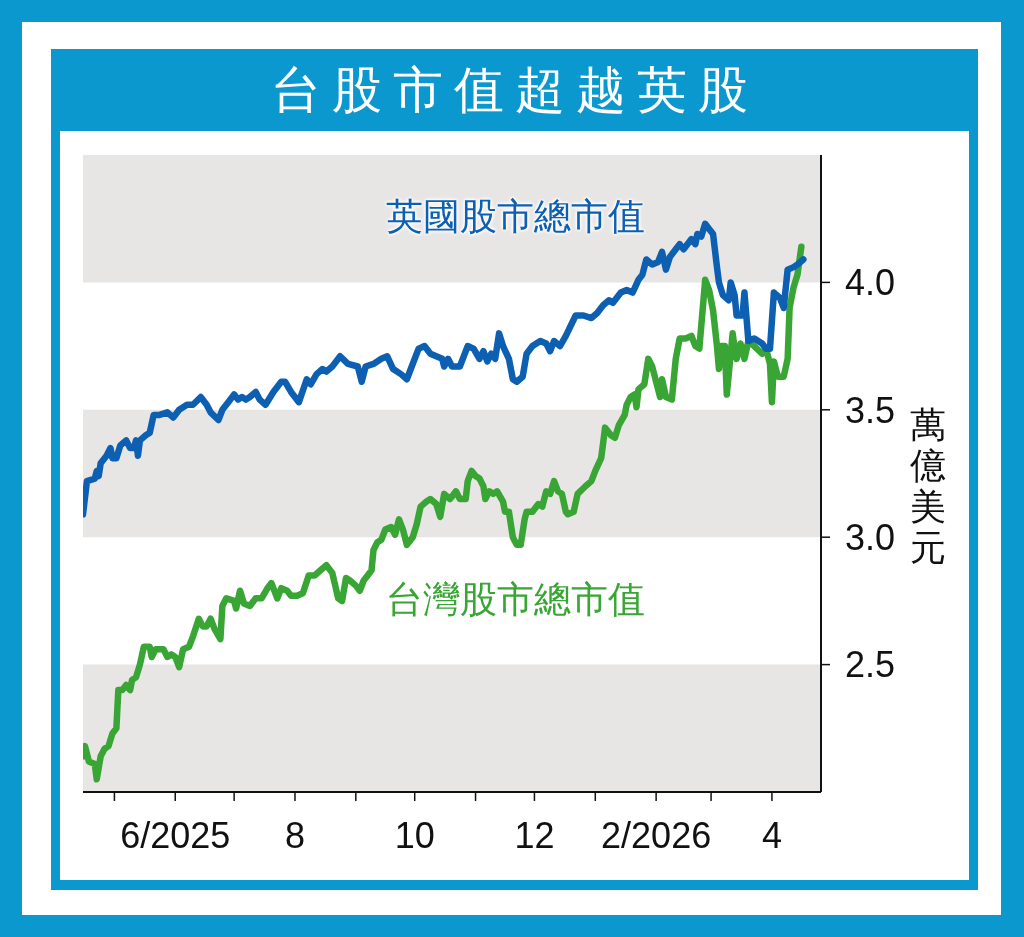 The width and height of the screenshot is (1024, 937). What do you see at coordinates (515, 216) in the screenshot?
I see `series-label: 英國股市總市值` at bounding box center [515, 216].